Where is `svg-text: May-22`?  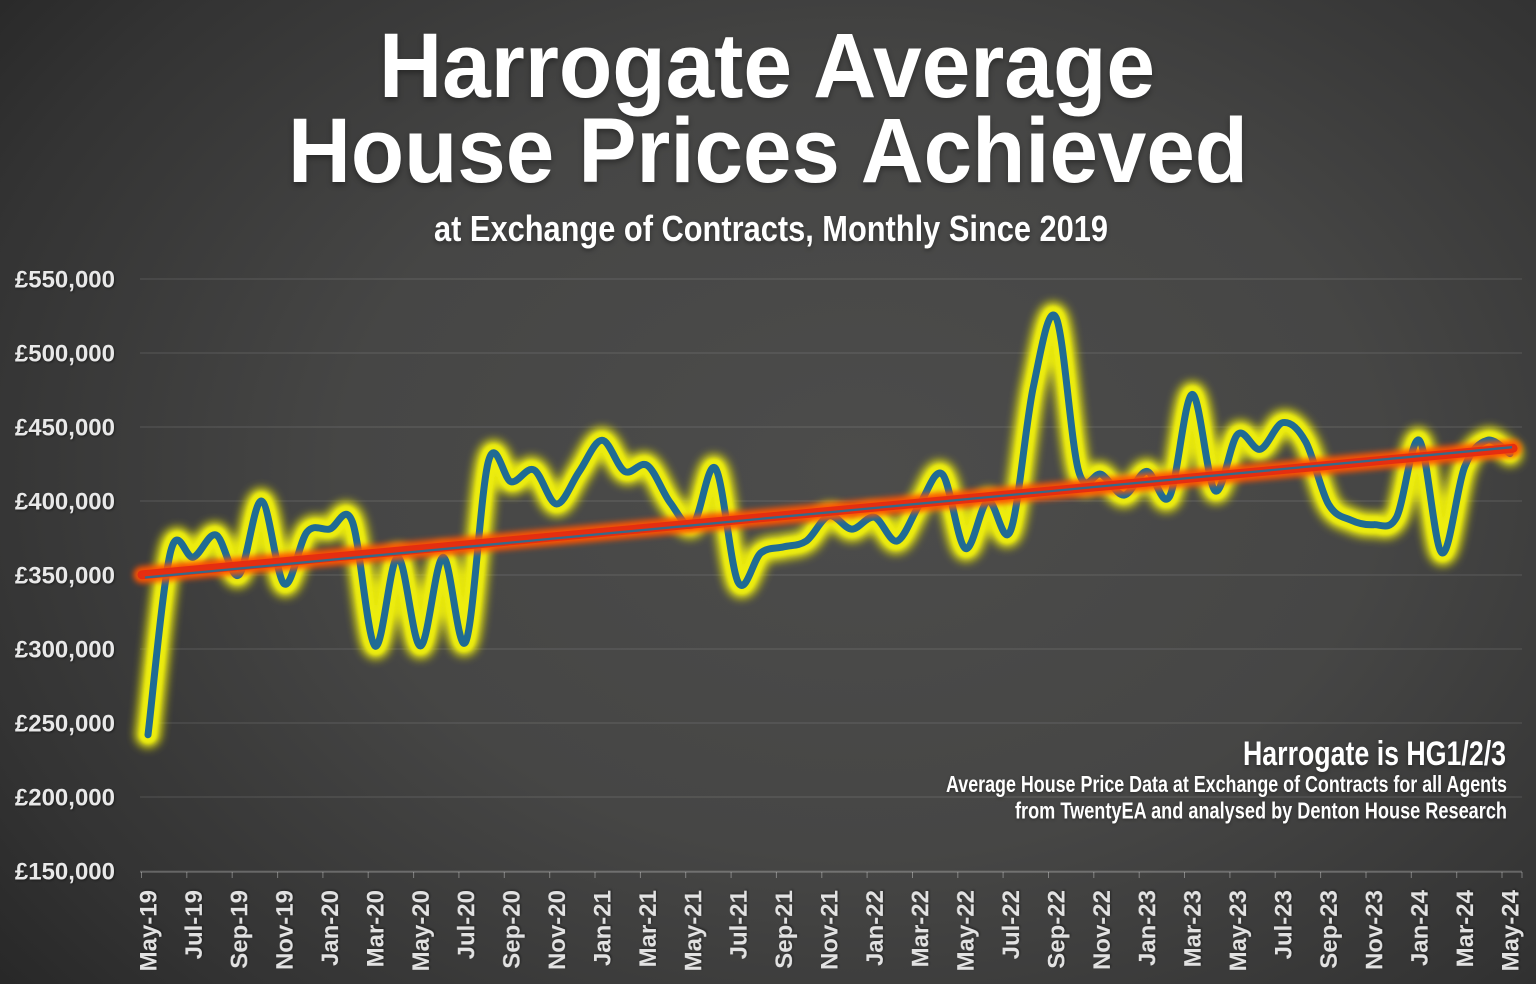 svg-text: May-22 is located at coordinates (966, 930).